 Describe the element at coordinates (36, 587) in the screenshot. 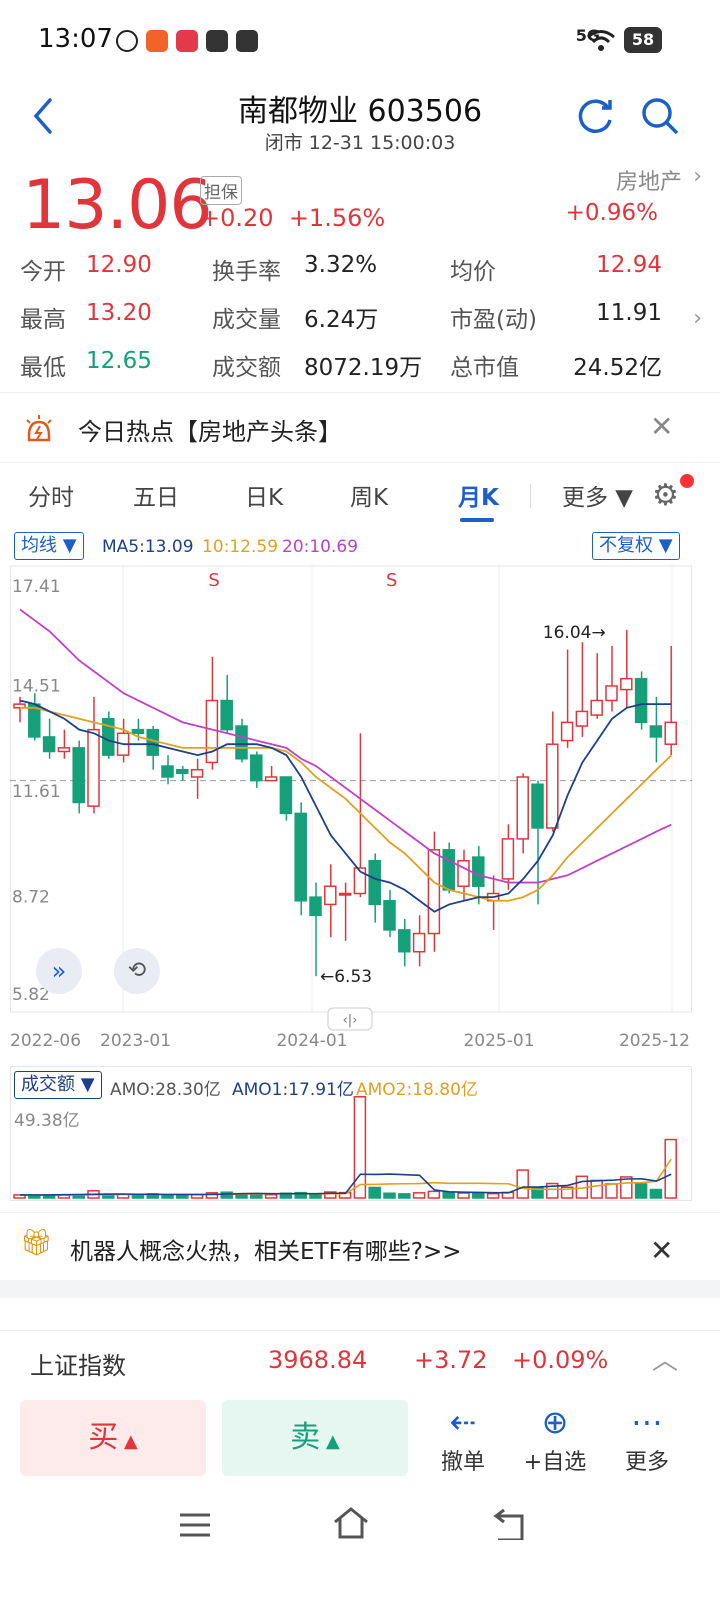

I see `y-tick-label: 17.41` at that location.